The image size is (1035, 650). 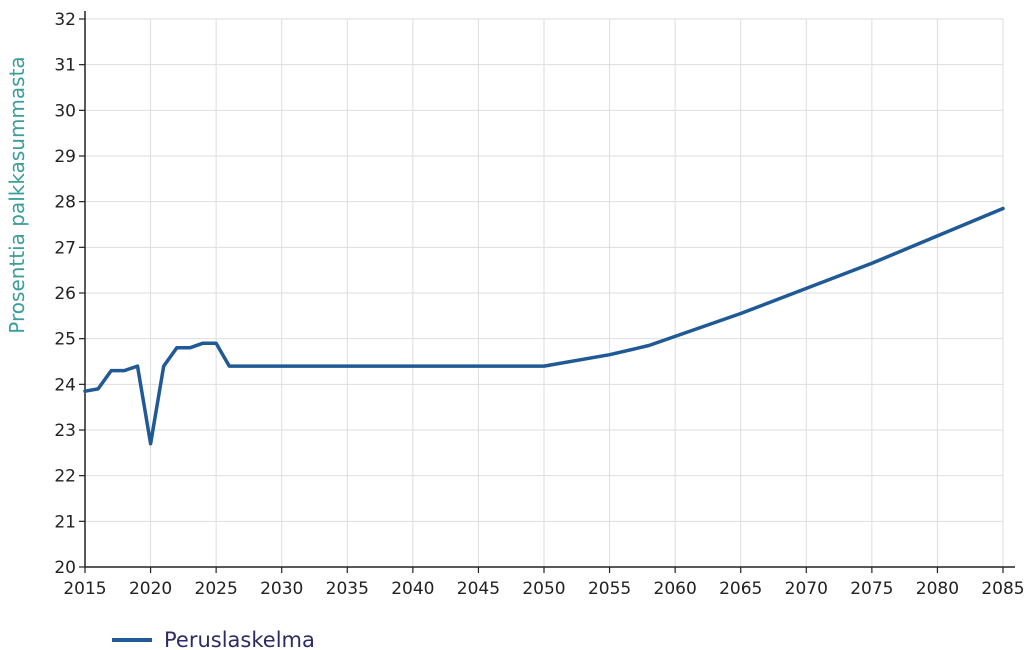 I want to click on x-tick-label: 2055, so click(x=609, y=589).